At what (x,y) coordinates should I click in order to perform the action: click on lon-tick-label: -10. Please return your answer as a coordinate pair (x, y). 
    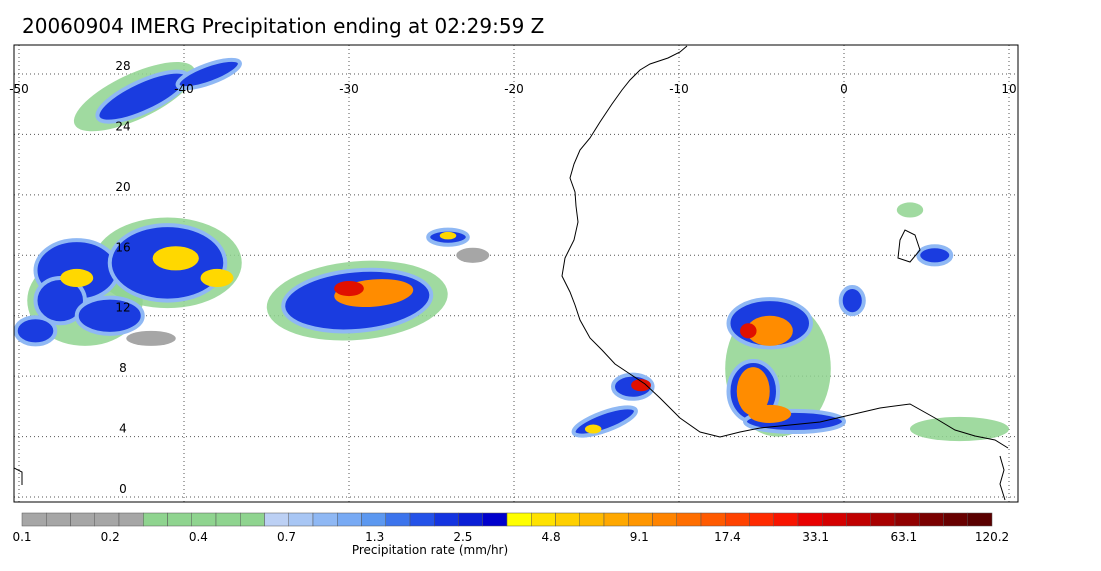
    Looking at the image, I should click on (679, 89).